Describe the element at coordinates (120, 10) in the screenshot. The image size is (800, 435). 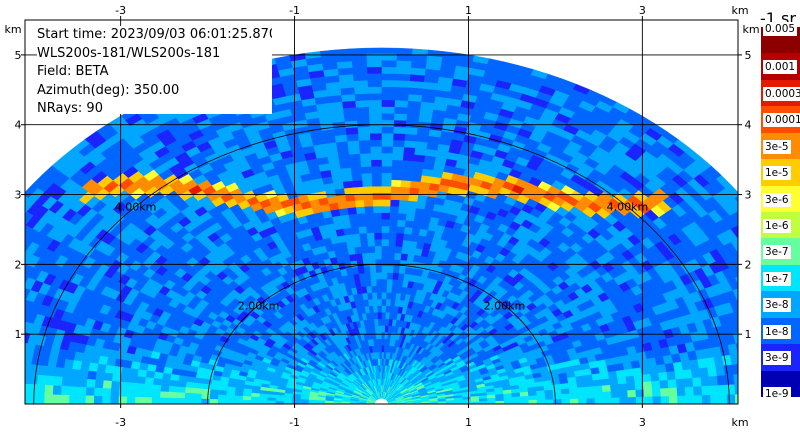
I see `x-tick-label-top: -3` at that location.